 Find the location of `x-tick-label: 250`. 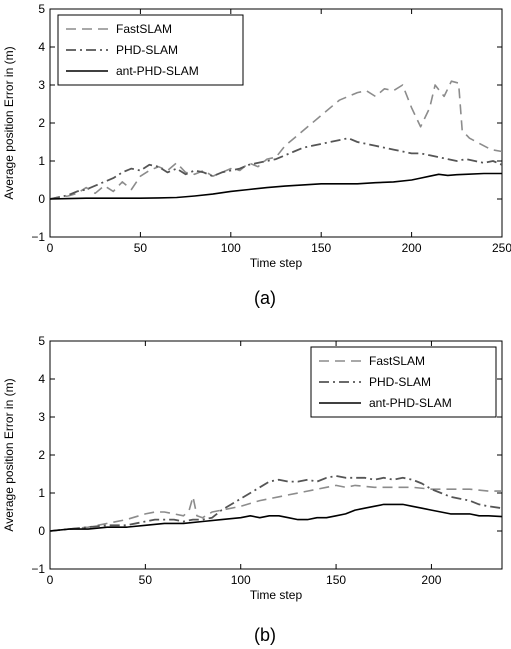

x-tick-label: 250 is located at coordinates (501, 248).